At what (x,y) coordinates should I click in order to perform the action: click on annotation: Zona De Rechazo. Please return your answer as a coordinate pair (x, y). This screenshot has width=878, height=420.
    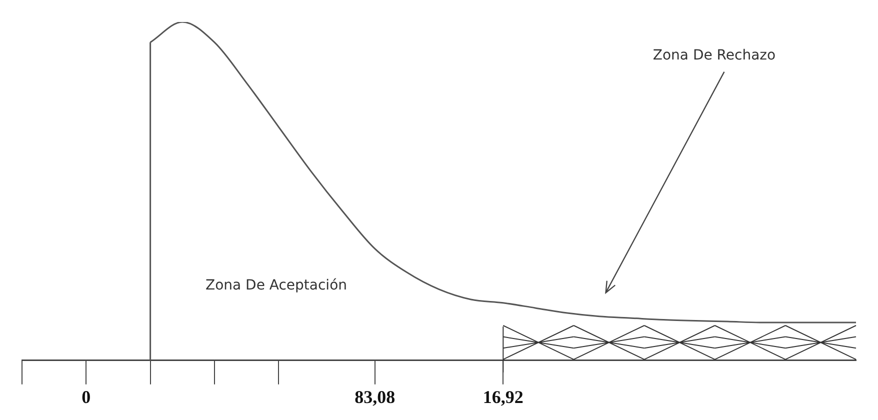
    Looking at the image, I should click on (714, 55).